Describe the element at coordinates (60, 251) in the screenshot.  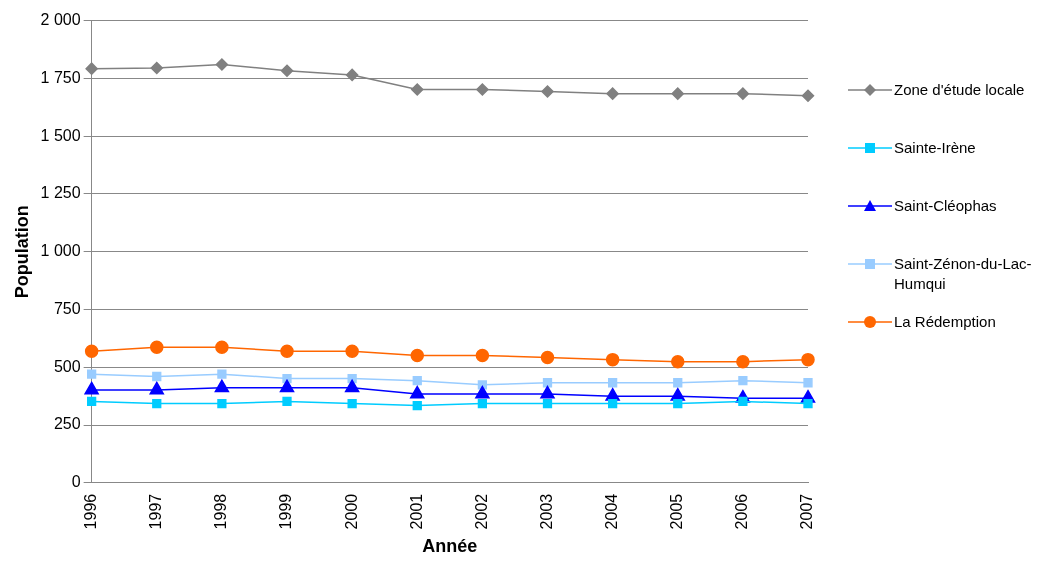
I see `y-tick-label: 1 000` at that location.